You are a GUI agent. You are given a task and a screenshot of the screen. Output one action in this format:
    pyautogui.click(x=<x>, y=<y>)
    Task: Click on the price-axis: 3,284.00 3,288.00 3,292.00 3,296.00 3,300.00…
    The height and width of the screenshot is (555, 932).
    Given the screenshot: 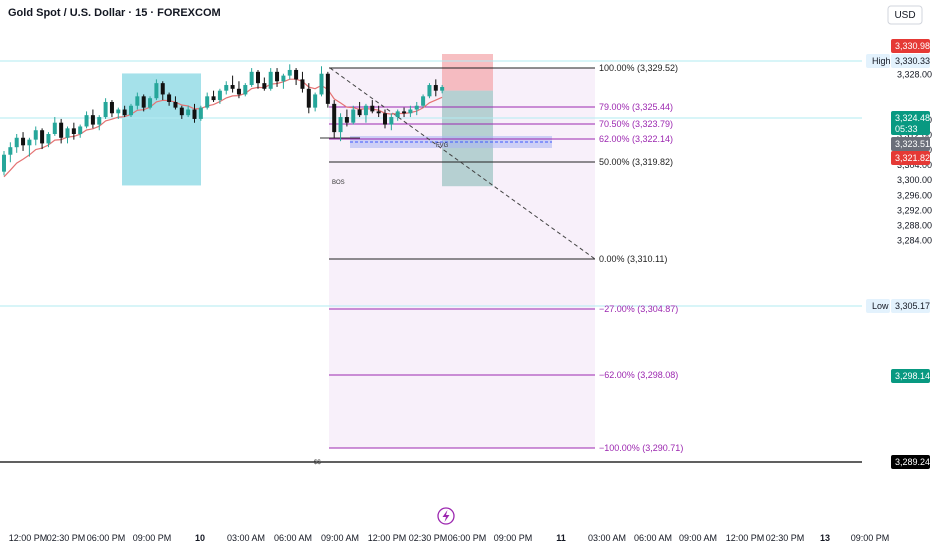 What is the action you would take?
    pyautogui.click(x=899, y=254)
    